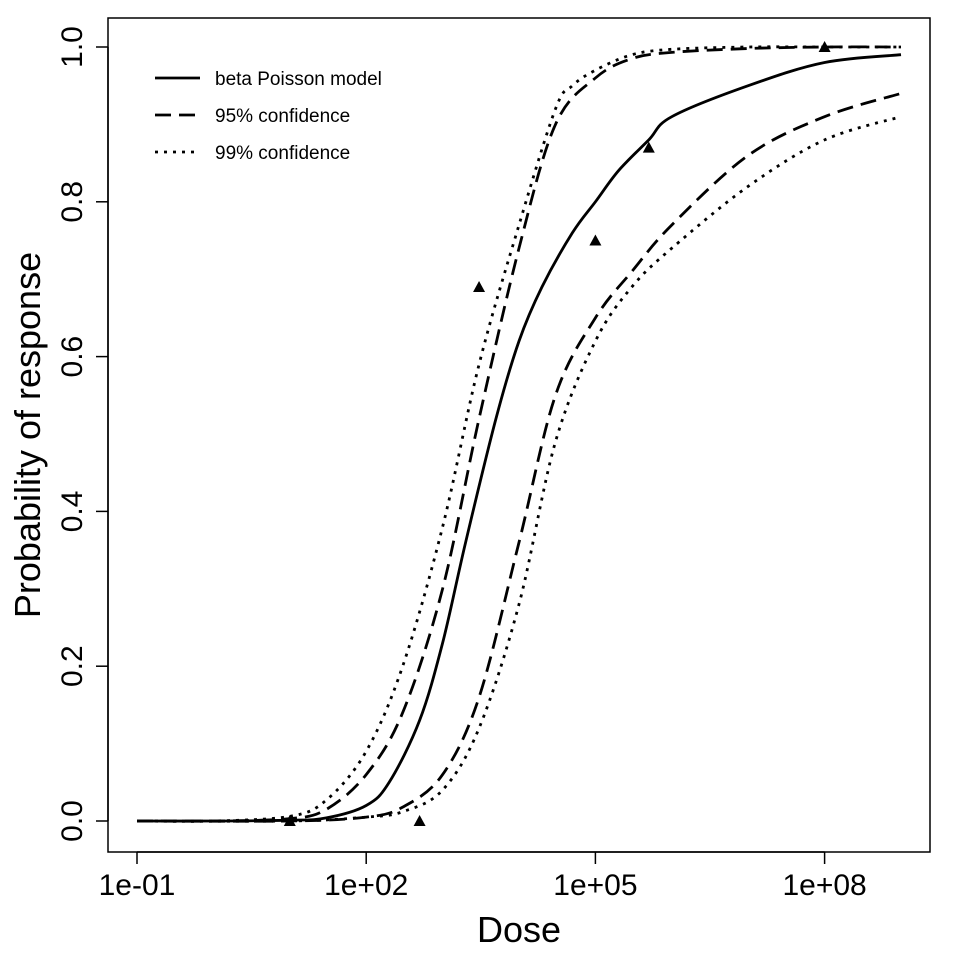 The height and width of the screenshot is (960, 960). I want to click on y-tick-label: 0.2, so click(72, 666).